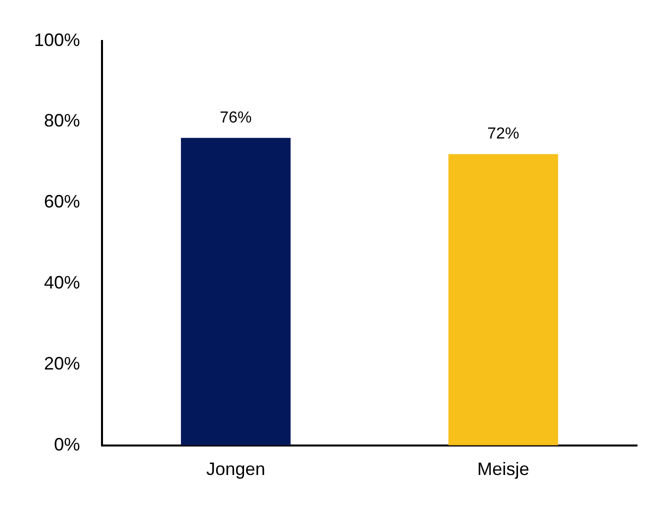 Image resolution: width=651 pixels, height=507 pixels. I want to click on y-tick-label: 0%, so click(67, 444).